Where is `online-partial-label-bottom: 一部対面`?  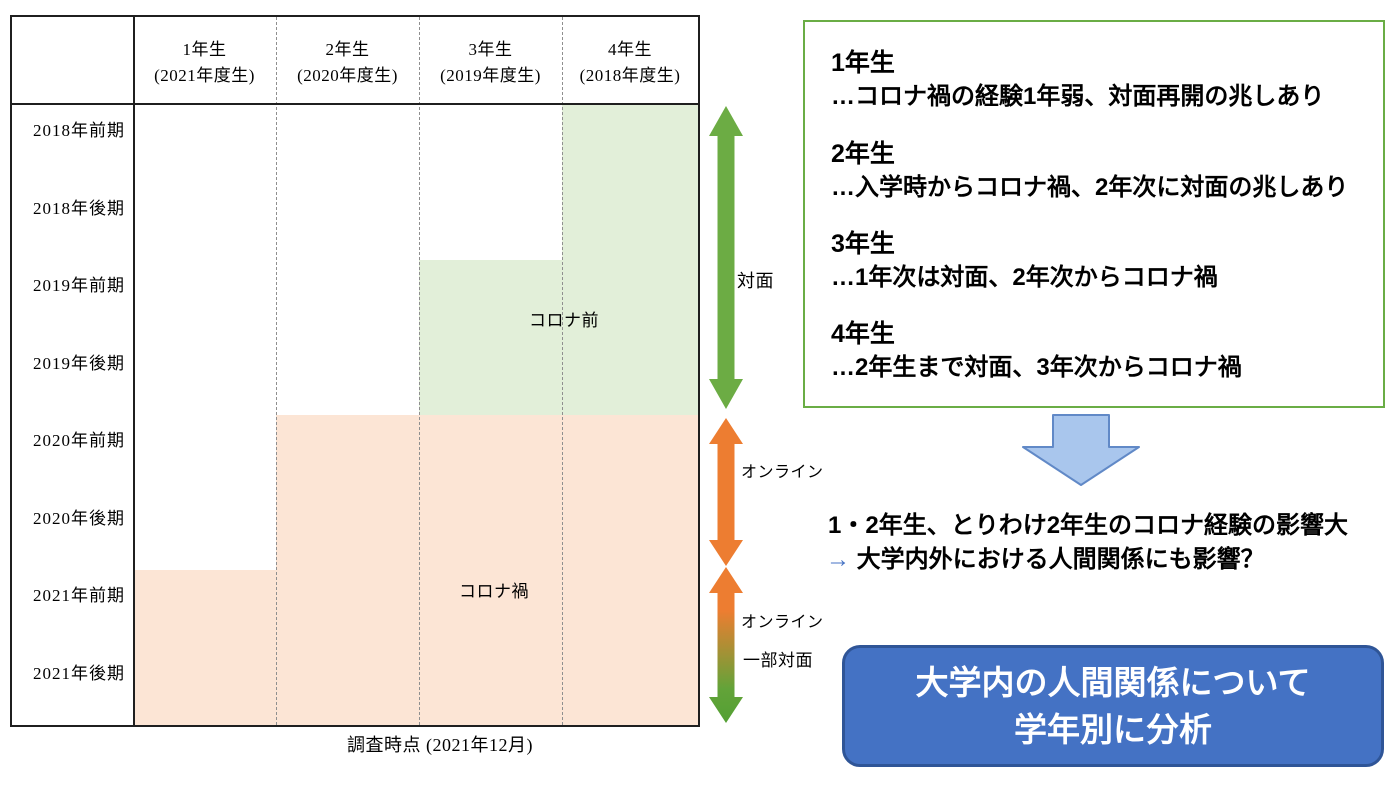 online-partial-label-bottom: 一部対面 is located at coordinates (778, 660).